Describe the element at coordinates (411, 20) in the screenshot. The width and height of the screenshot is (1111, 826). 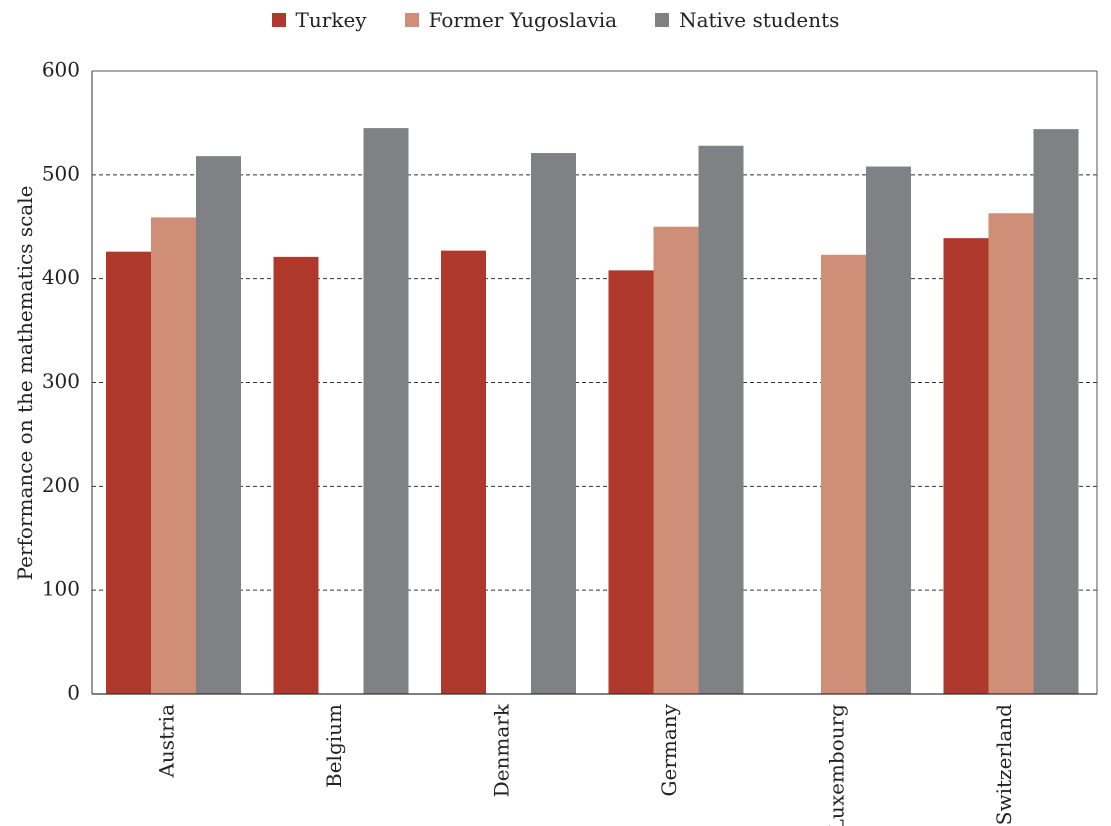
I see `legend-swatch-former-yugoslavia` at that location.